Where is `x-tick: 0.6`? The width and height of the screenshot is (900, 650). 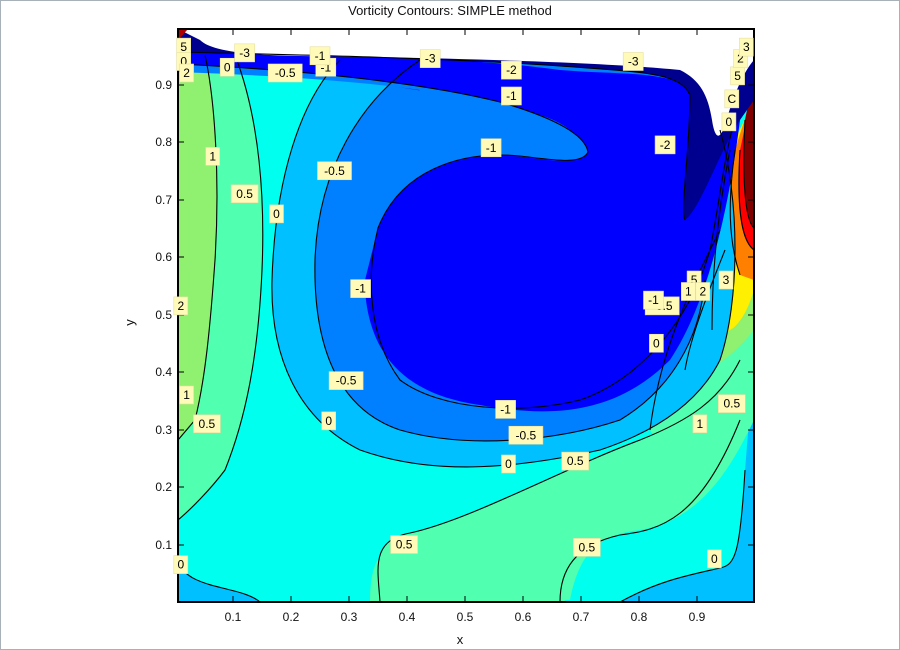 x-tick: 0.6 is located at coordinates (523, 617).